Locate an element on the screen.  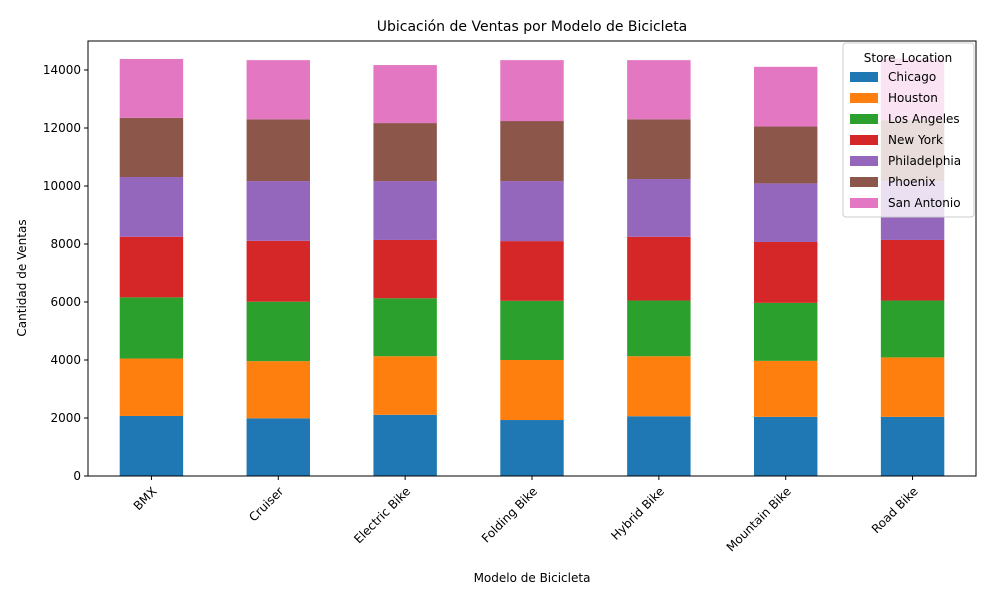
legend-swatch-phoenix is located at coordinates (864, 182).